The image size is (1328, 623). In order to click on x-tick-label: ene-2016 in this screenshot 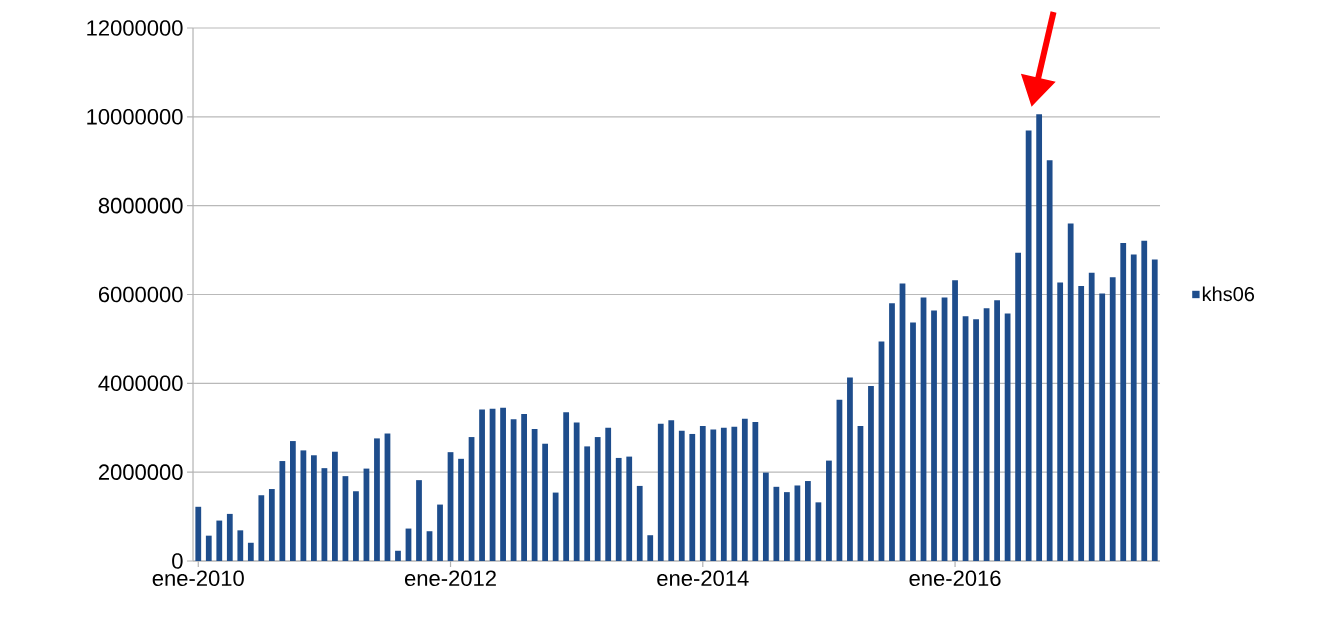, I will do `click(955, 578)`.